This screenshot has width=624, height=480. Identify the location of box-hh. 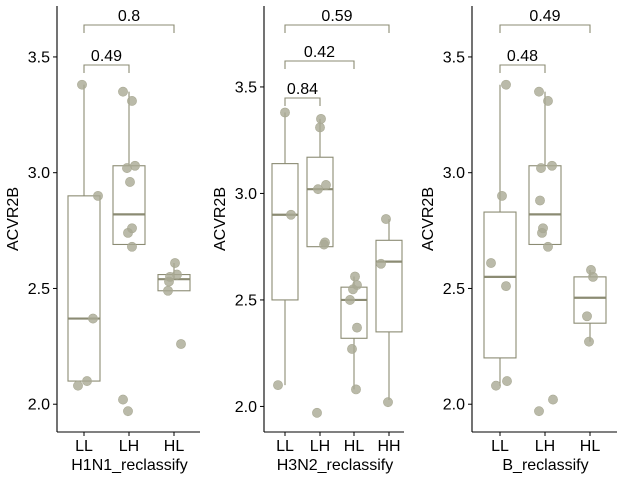
(389, 310).